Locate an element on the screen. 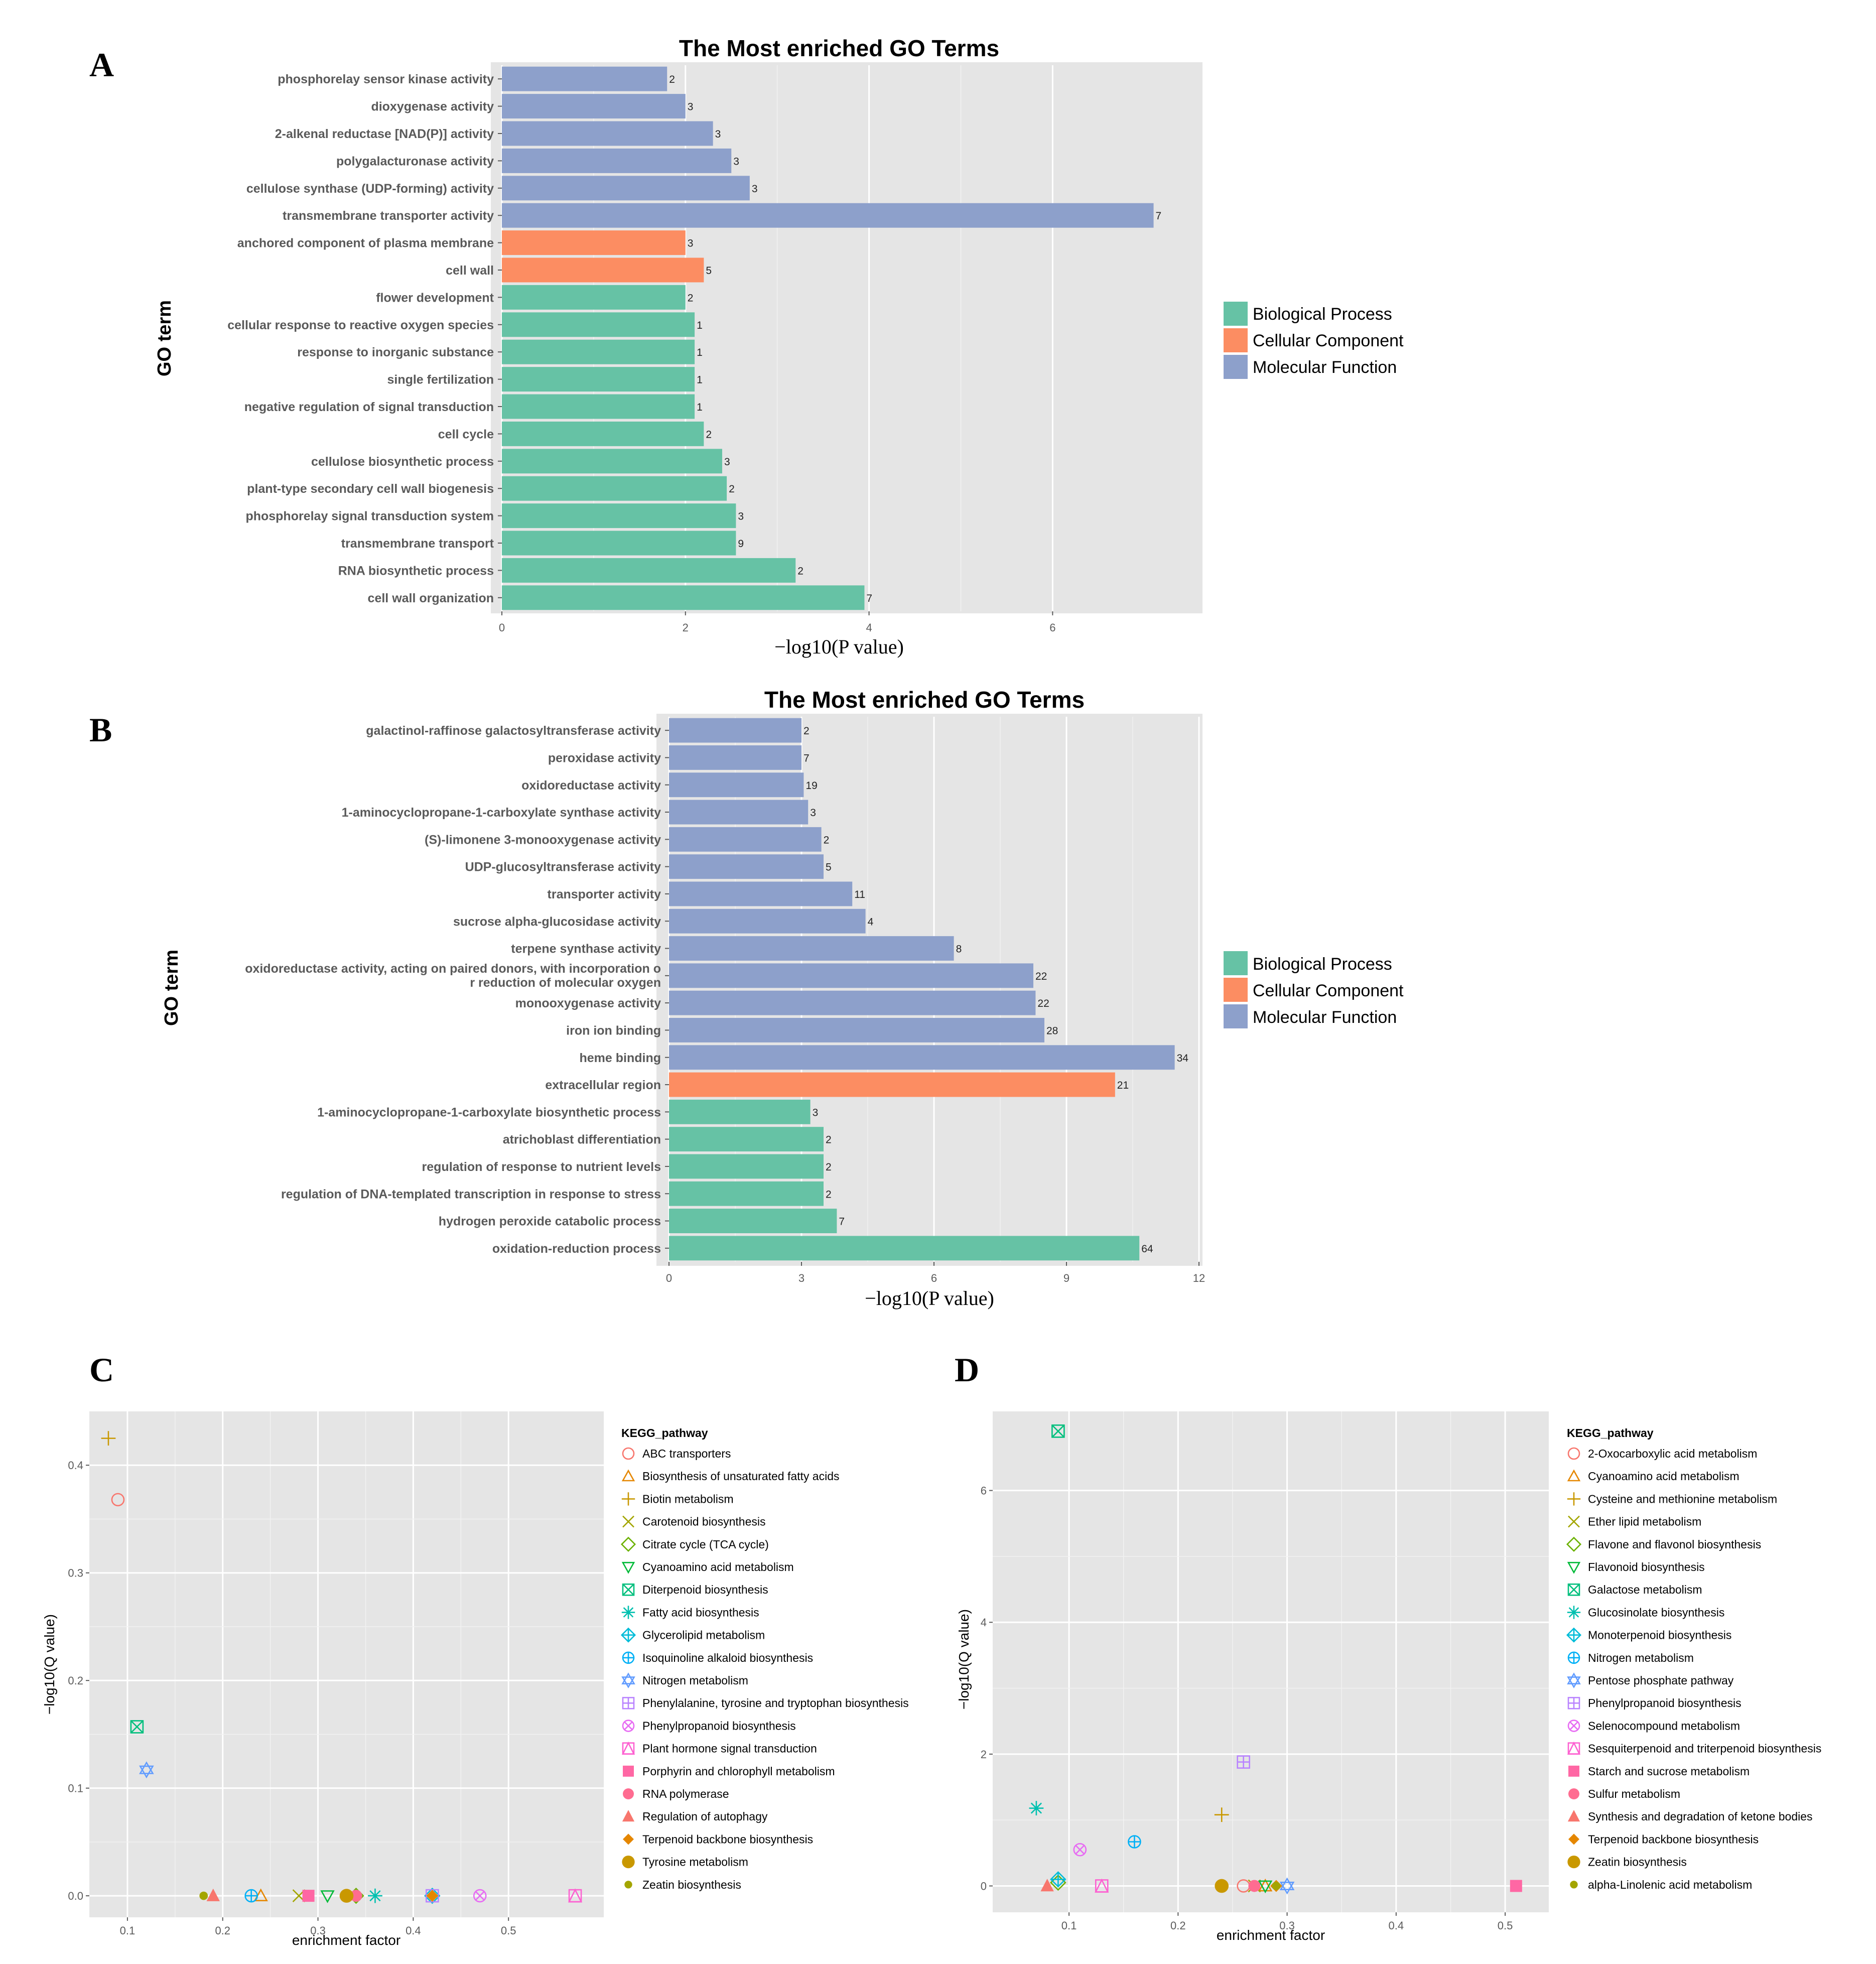 The image size is (1876, 1964). y-tick-label: r reduction of molecular oxygen is located at coordinates (565, 983).